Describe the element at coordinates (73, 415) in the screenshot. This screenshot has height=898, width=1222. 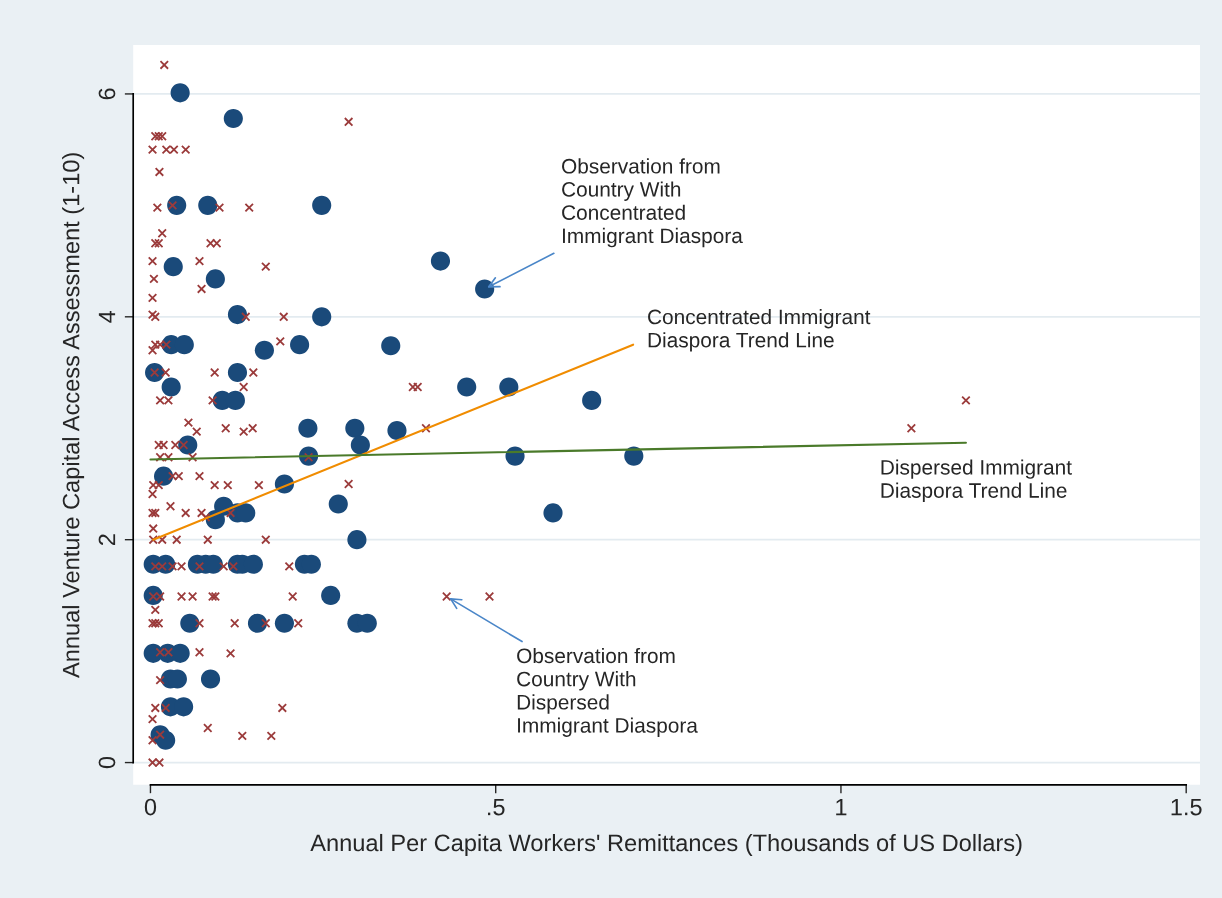
I see `y-axis-title: Annual Venture Capital Access Assessment (1-10)` at that location.